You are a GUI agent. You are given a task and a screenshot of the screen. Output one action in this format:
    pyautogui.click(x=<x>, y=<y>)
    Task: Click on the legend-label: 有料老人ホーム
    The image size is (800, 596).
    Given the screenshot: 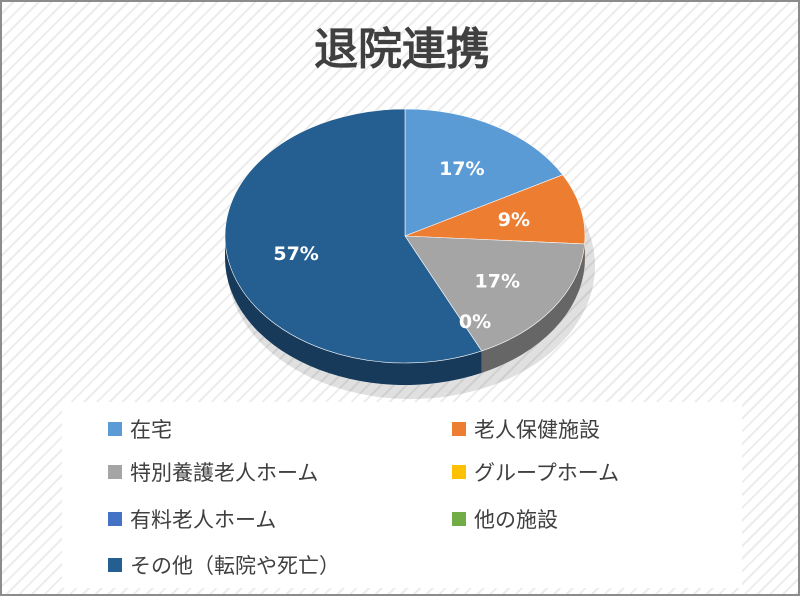 What is the action you would take?
    pyautogui.click(x=203, y=520)
    